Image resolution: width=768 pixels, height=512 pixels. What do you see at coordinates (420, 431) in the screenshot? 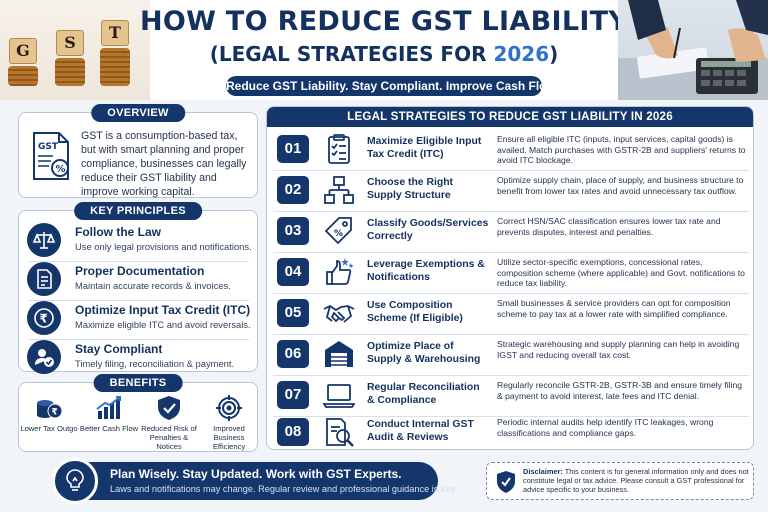
I see `strategy-title: Conduct Internal GST Audit & Reviews` at bounding box center [420, 431].